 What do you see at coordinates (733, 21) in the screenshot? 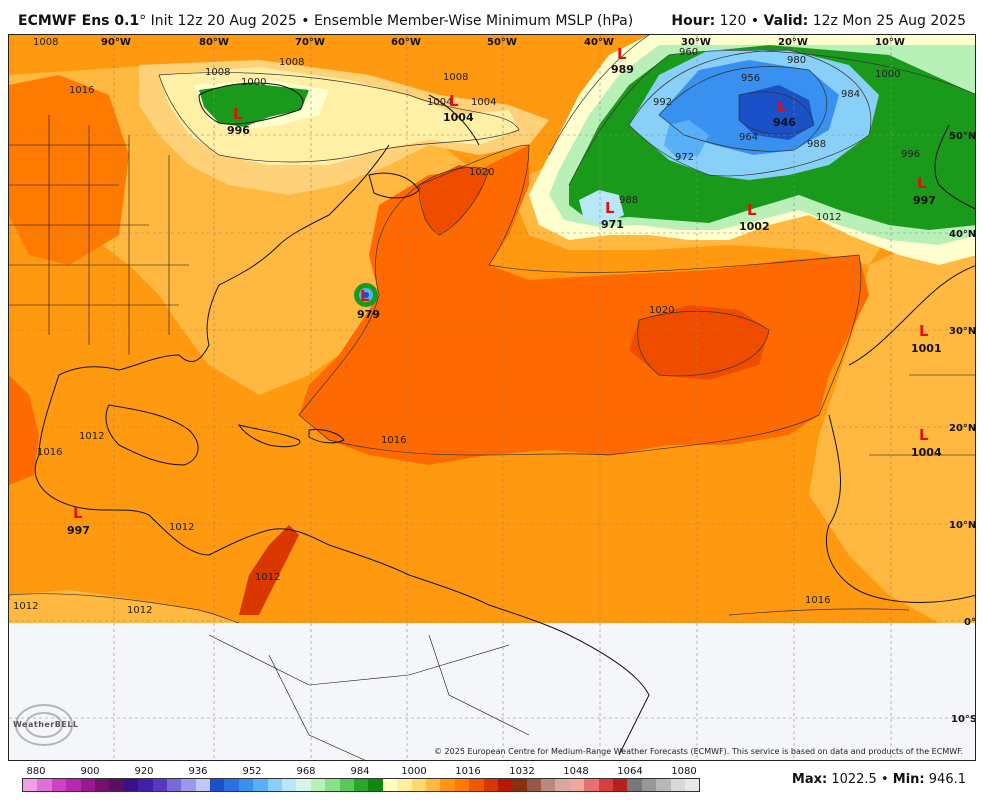
I see `hour-value: 120` at bounding box center [733, 21].